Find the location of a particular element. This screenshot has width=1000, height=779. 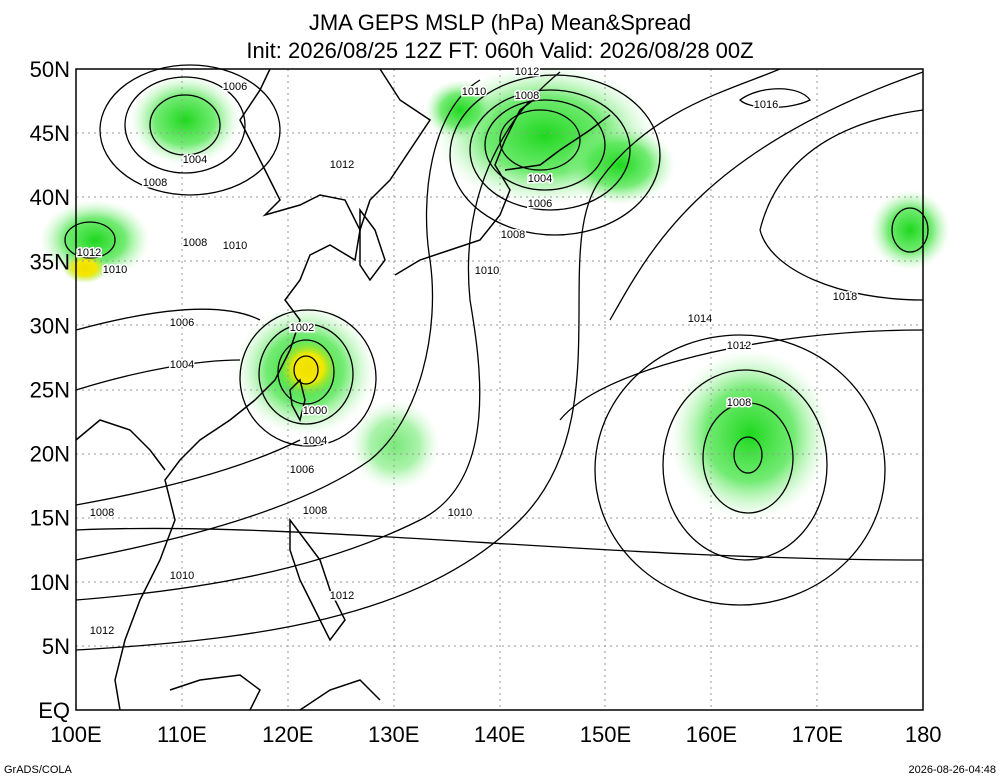

lon-label: 110E is located at coordinates (182, 734).